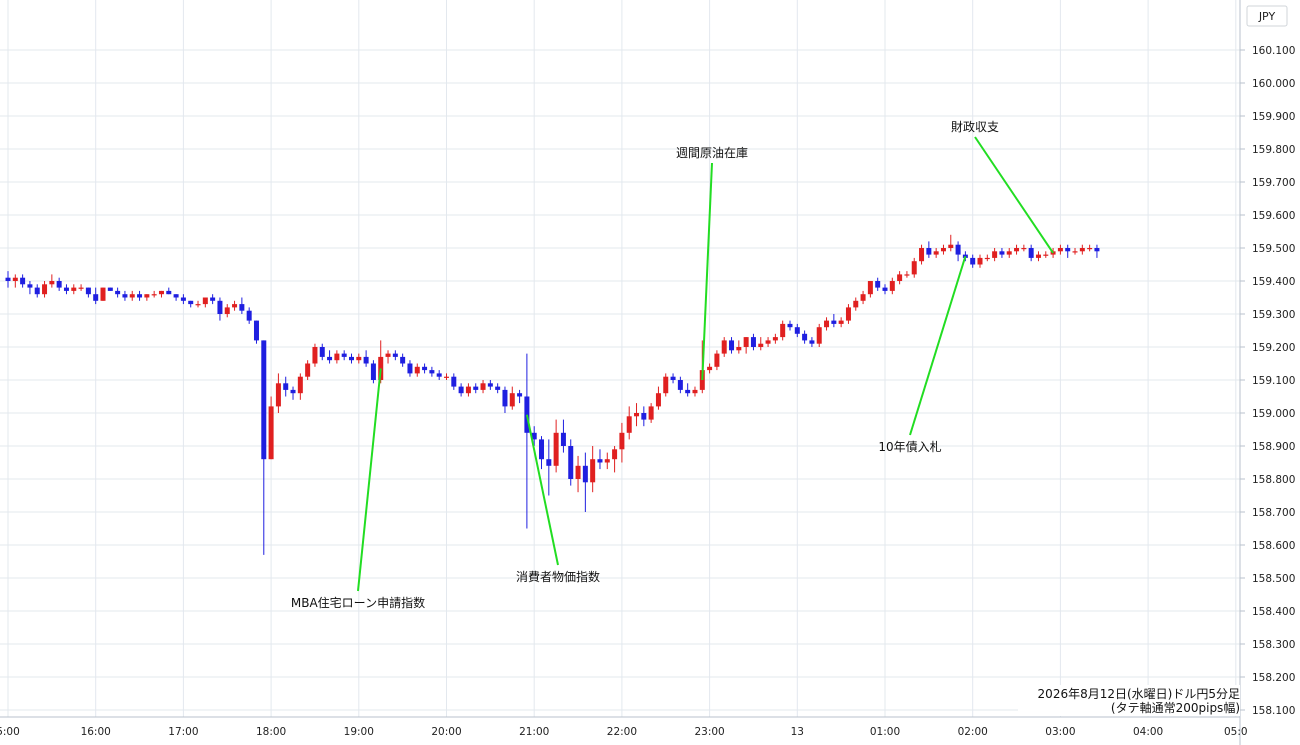  What do you see at coordinates (1273, 579) in the screenshot?
I see `y-tick-label: 158.500` at bounding box center [1273, 579].